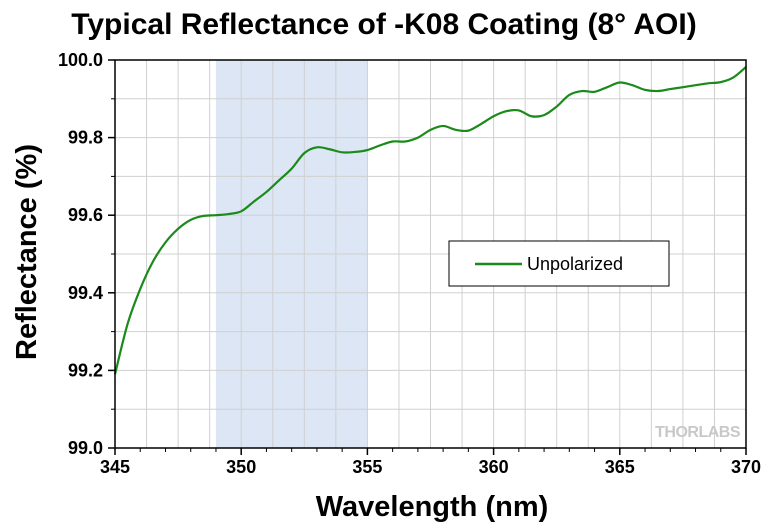  I want to click on legend: Unpolarized, so click(559, 263).